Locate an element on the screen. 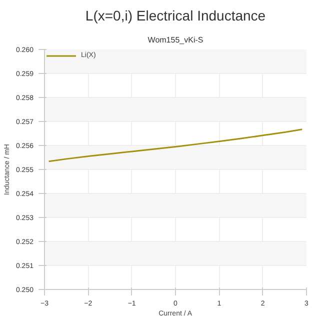  line-series is located at coordinates (175, 145).